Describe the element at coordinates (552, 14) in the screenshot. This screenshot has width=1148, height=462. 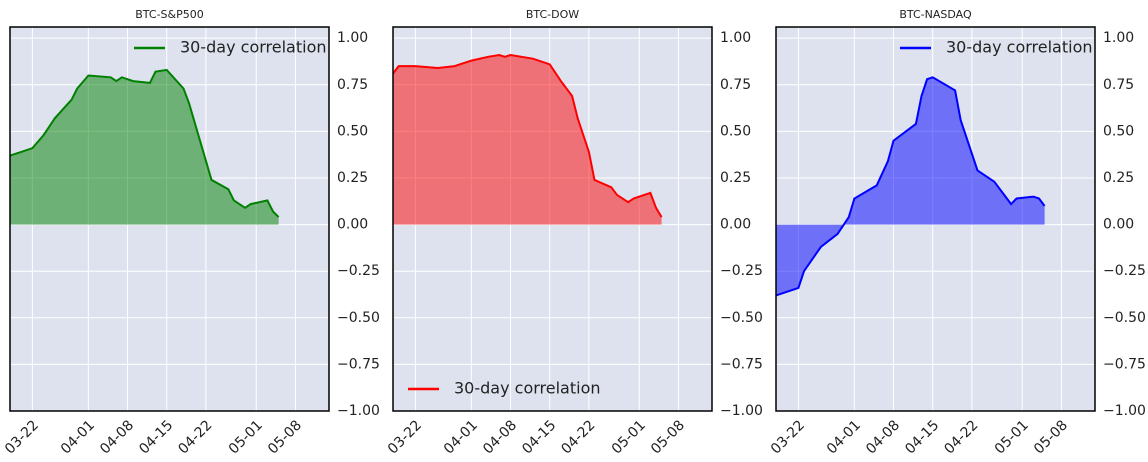
I see `chart-title: BTC-DOW` at that location.